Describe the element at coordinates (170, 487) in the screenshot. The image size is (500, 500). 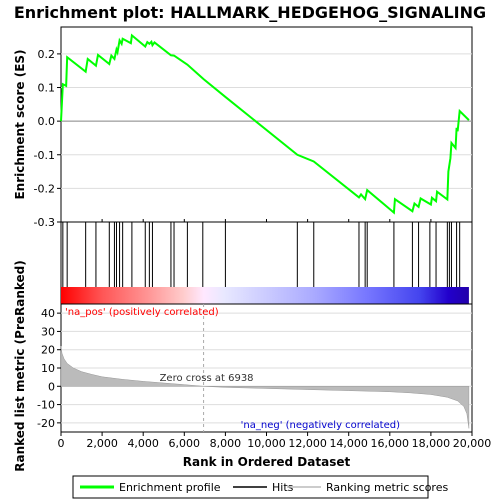
I see `legend-label: Enrichment profile` at that location.